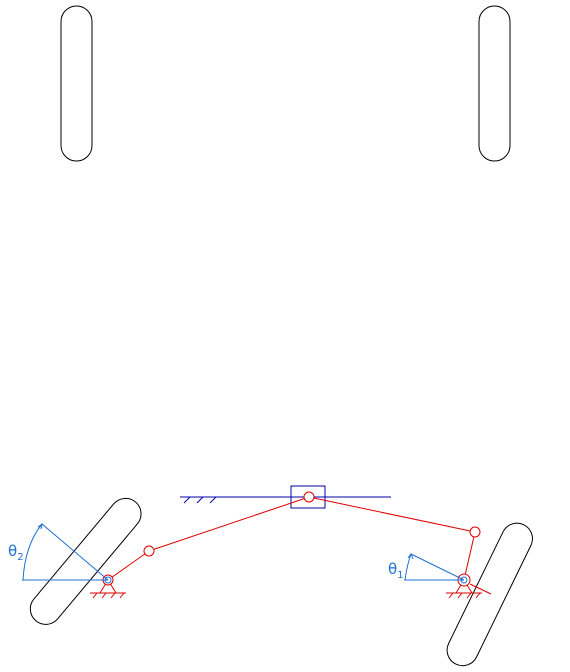  Describe the element at coordinates (108, 589) in the screenshot. I see `left-ground-pivot` at that location.